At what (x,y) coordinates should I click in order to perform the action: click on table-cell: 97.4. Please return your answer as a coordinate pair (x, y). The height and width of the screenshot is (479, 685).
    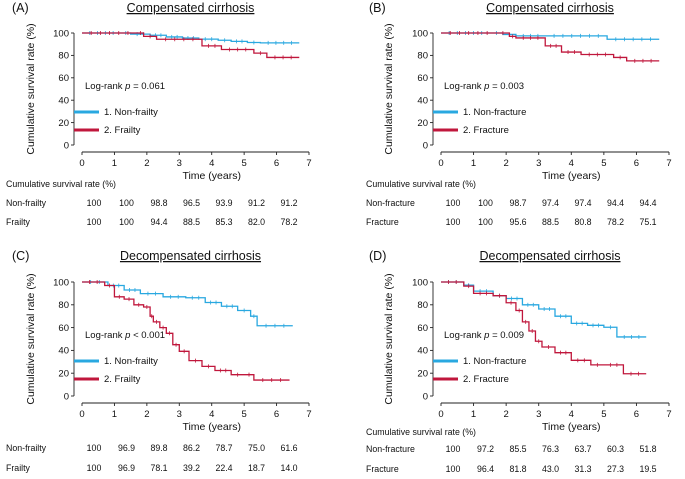
    Looking at the image, I should click on (582, 203).